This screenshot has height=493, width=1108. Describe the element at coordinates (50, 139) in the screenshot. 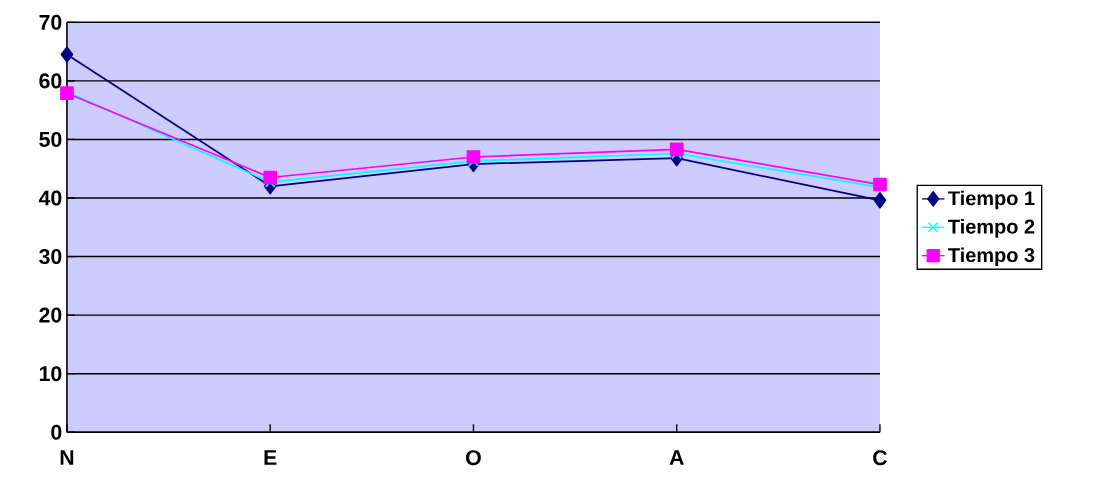

I see `y-tick-label: 50` at that location.